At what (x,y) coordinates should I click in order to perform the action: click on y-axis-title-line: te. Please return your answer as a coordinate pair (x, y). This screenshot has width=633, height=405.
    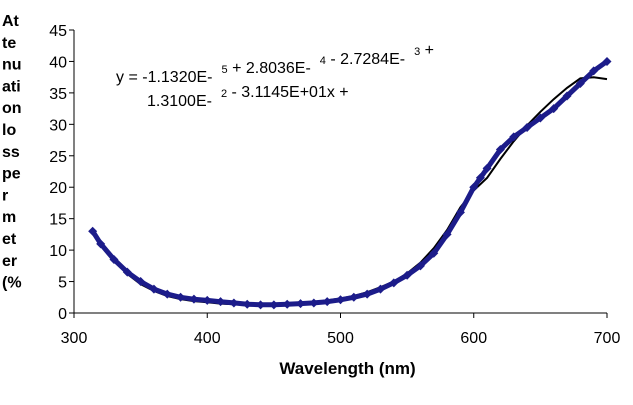
    Looking at the image, I should click on (9, 43).